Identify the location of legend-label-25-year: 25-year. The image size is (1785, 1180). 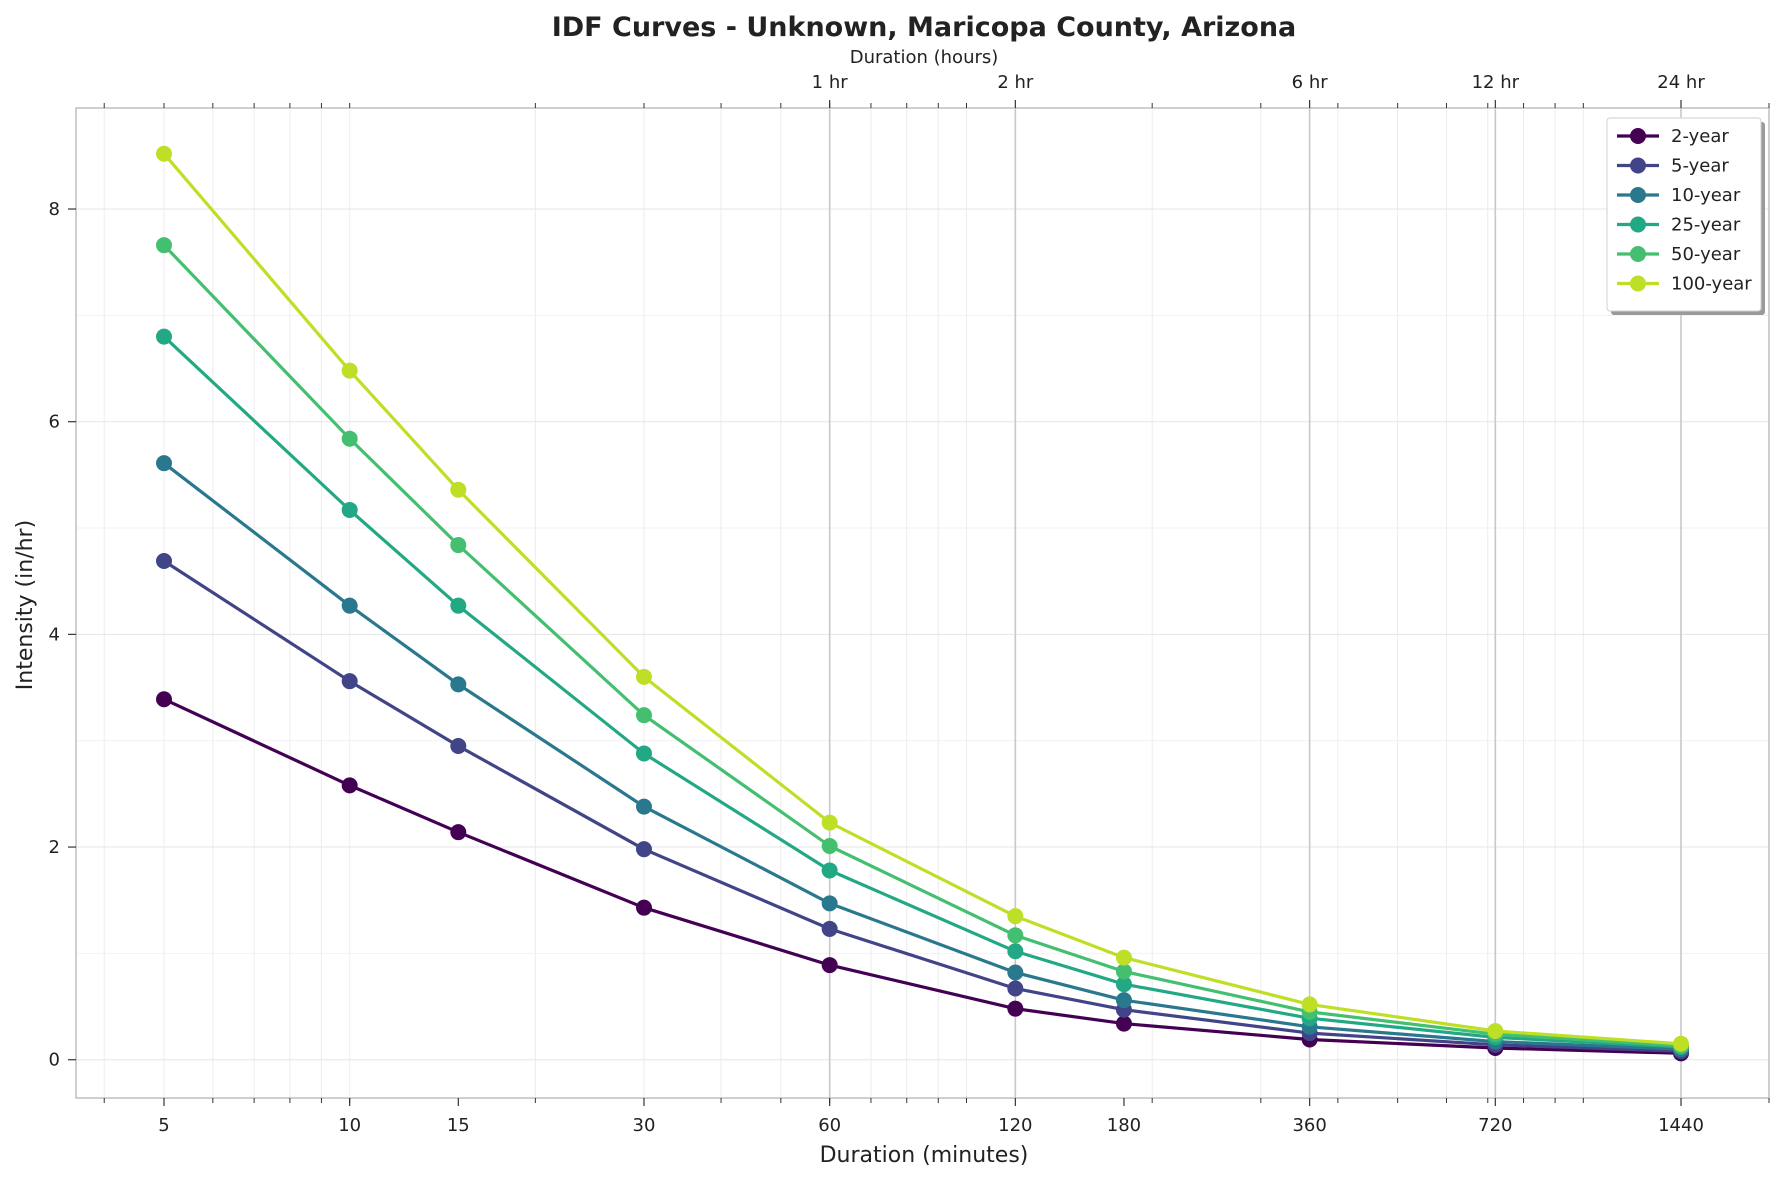
(1706, 225).